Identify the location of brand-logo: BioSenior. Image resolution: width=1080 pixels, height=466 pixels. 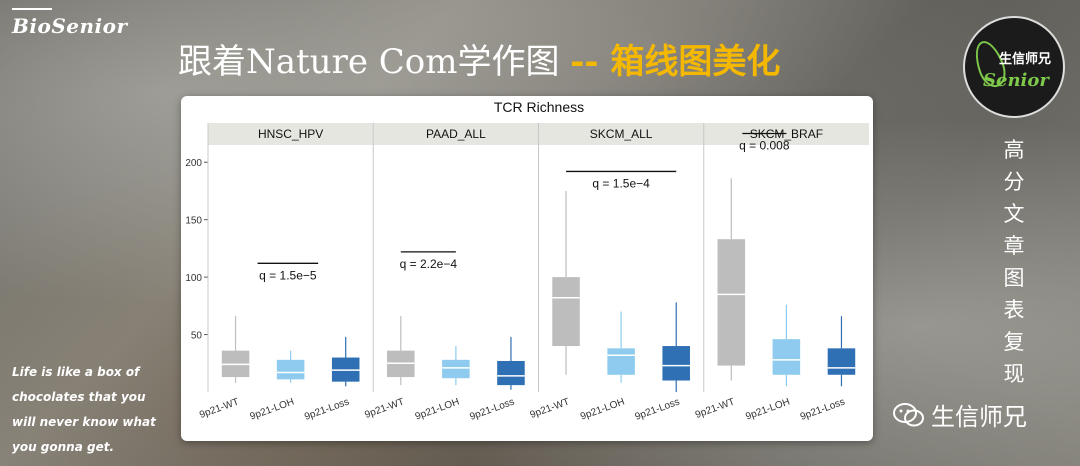
(70, 23).